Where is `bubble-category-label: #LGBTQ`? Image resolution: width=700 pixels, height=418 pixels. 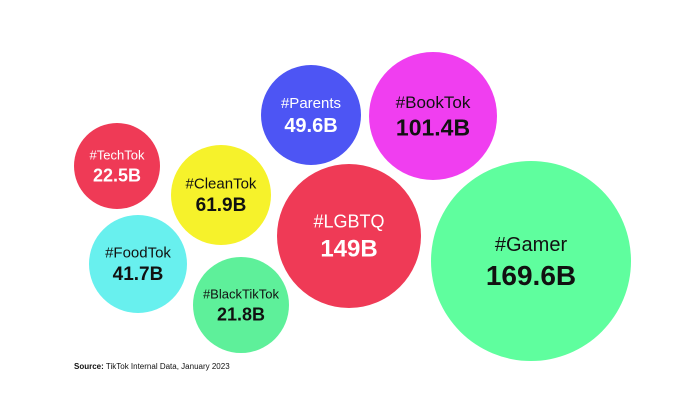
bubble-category-label: #LGBTQ is located at coordinates (348, 222).